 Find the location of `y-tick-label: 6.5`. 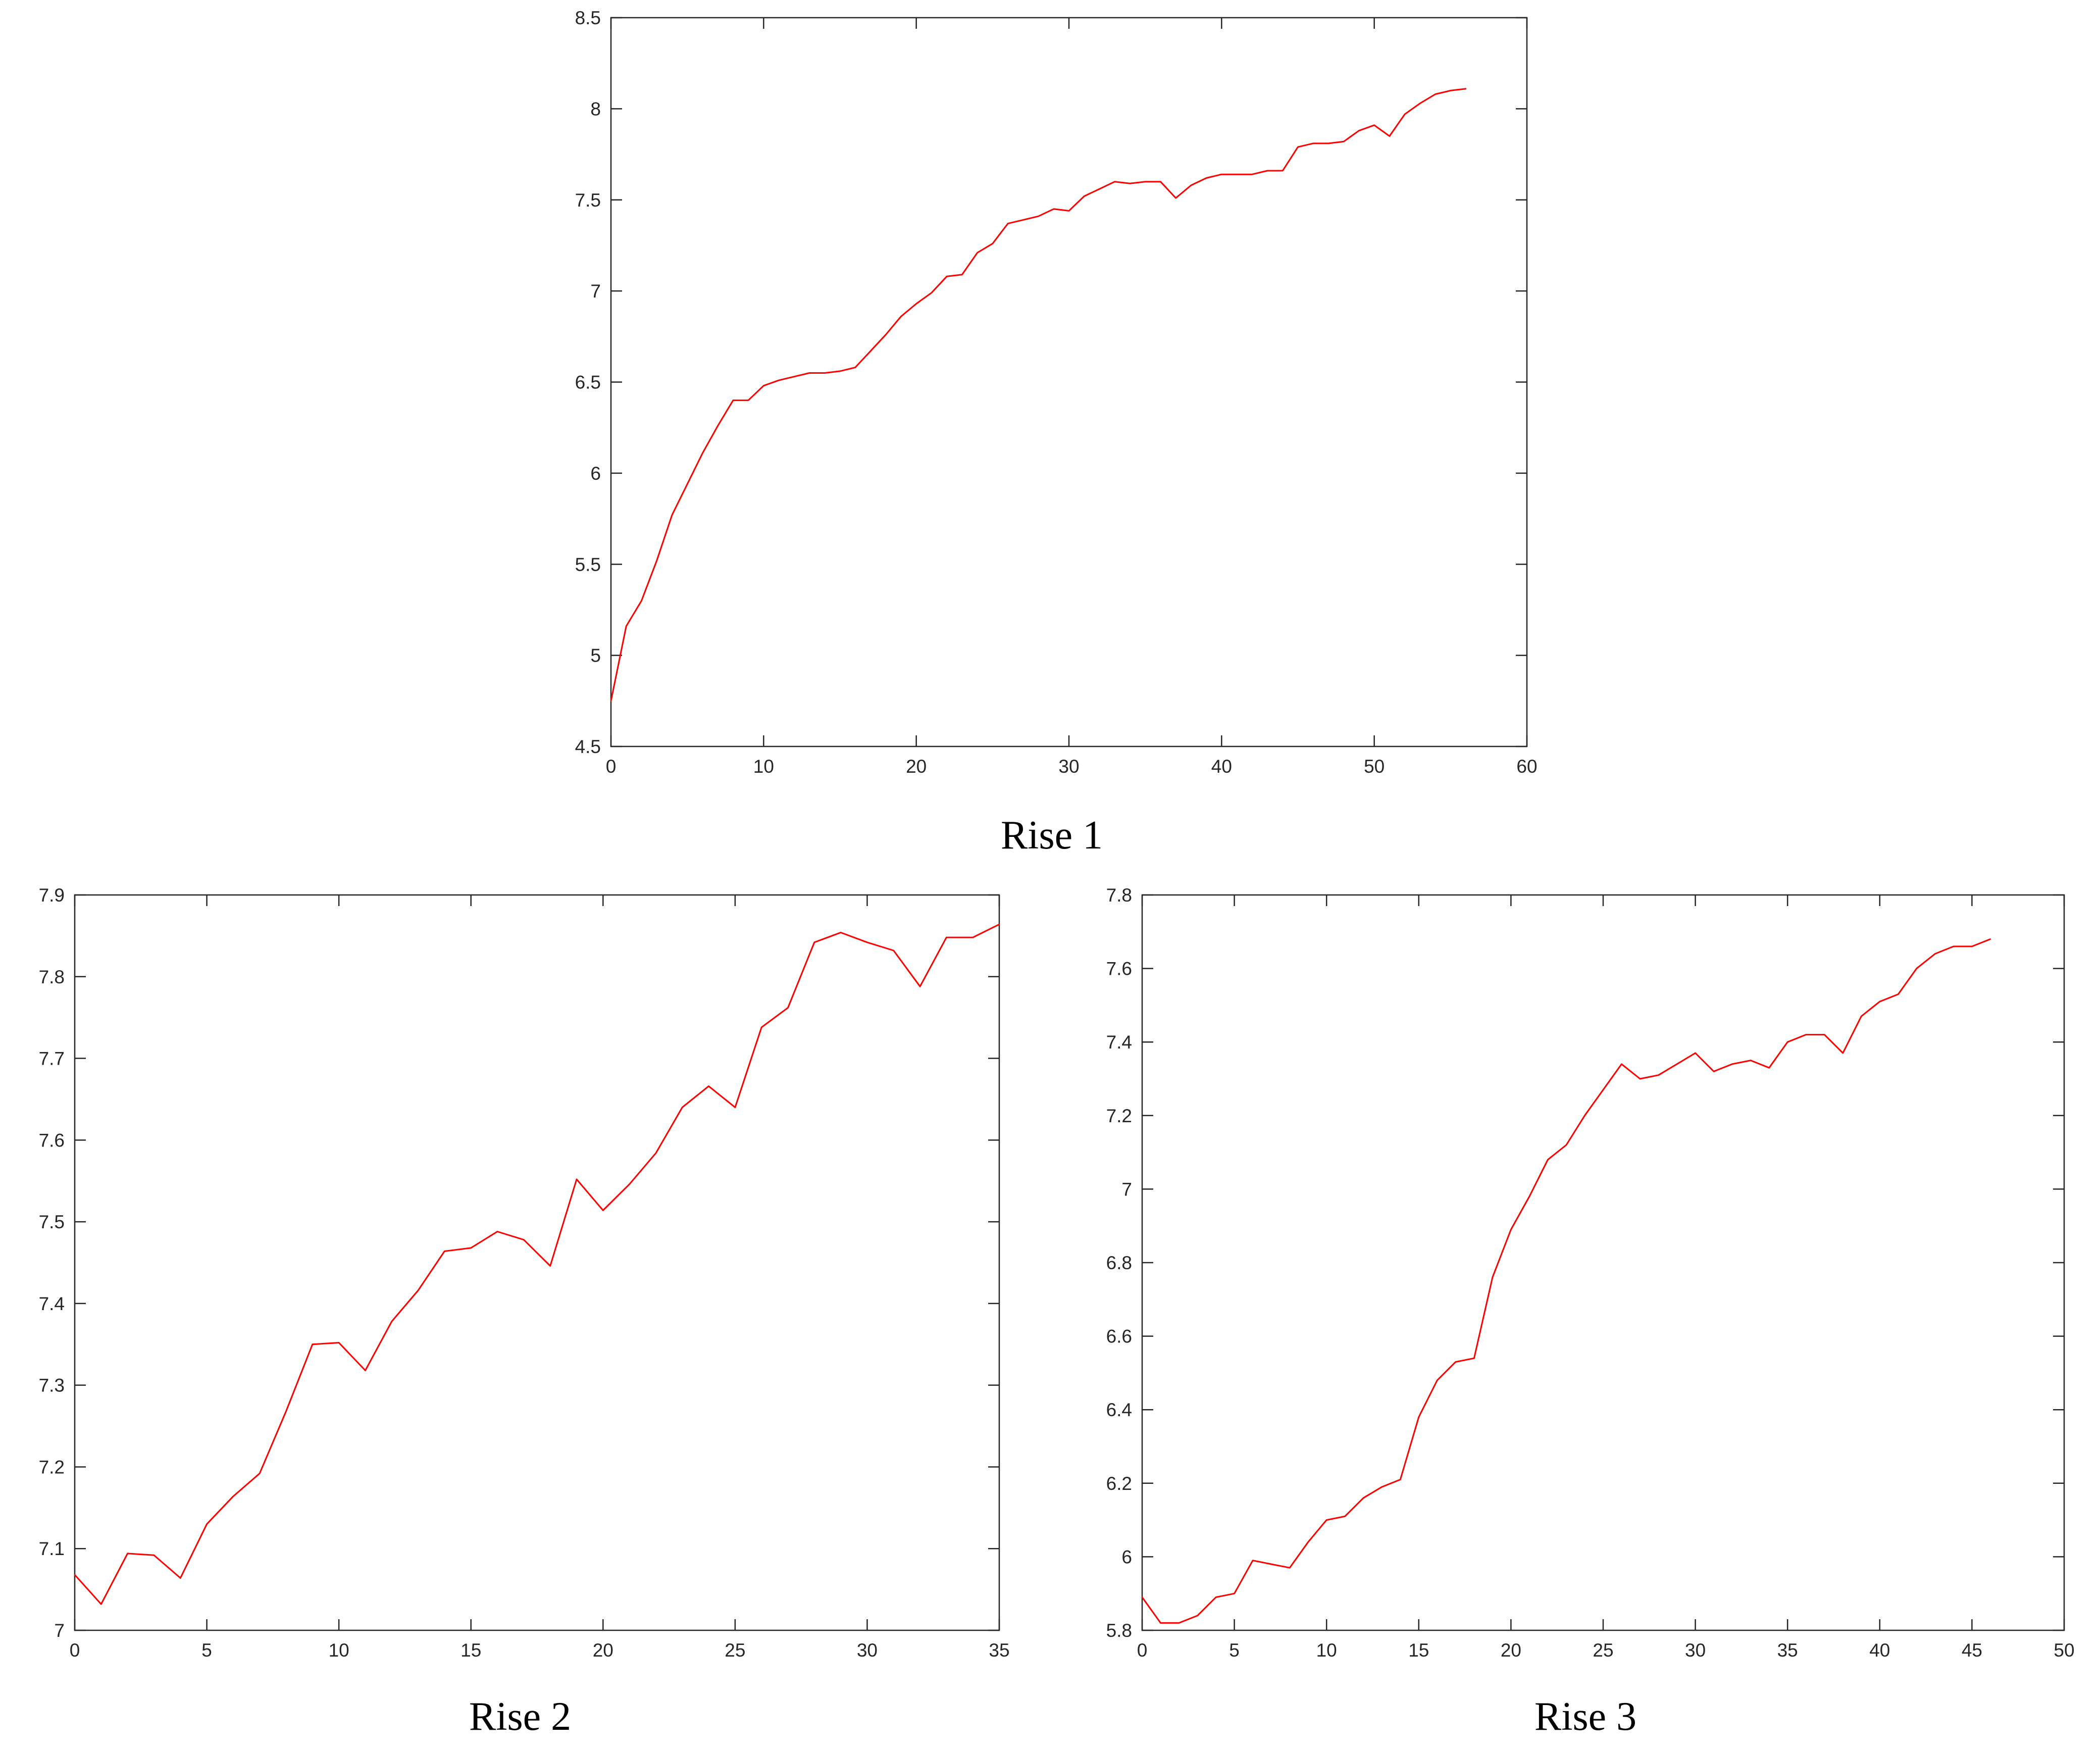

y-tick-label: 6.5 is located at coordinates (588, 382).